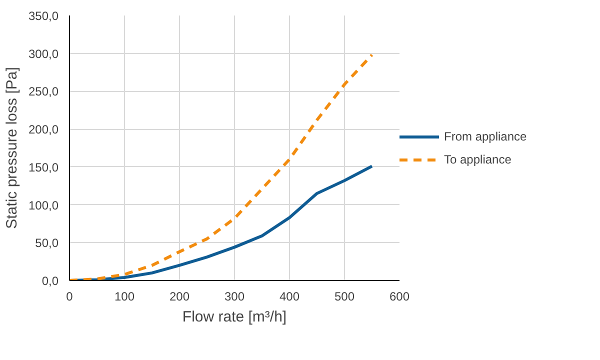 Image resolution: width=600 pixels, height=360 pixels. Describe the element at coordinates (43, 91) in the screenshot. I see `y-tick-label: 250,0` at that location.